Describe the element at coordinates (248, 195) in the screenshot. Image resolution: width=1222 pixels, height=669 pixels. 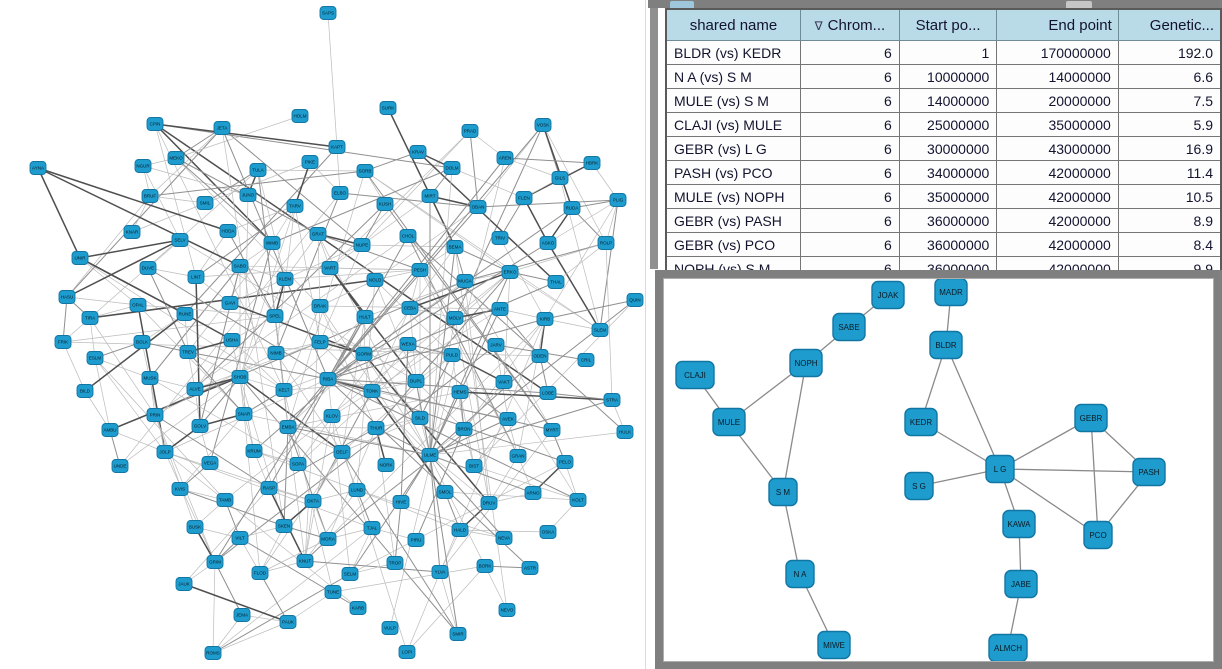
I see `network-node: JUNO` at that location.